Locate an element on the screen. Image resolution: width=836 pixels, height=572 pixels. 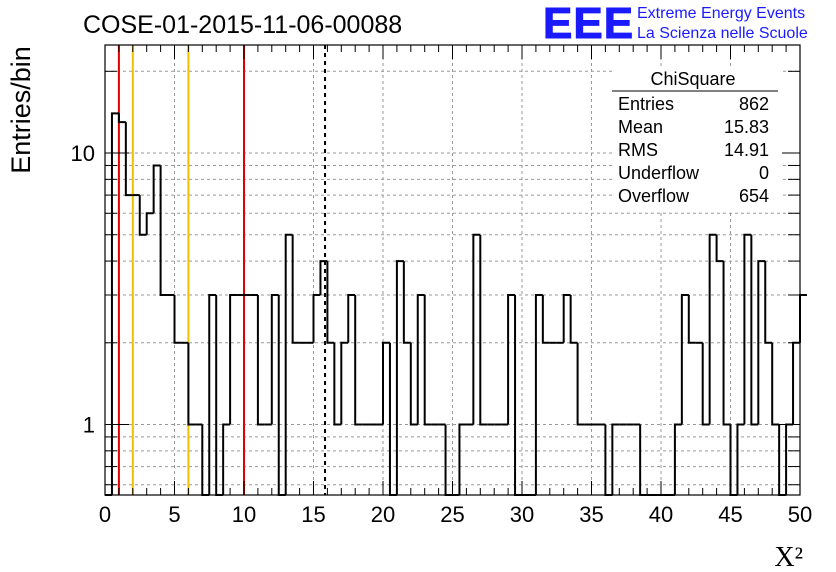
stats-box-title: ChiSquare is located at coordinates (692, 79).